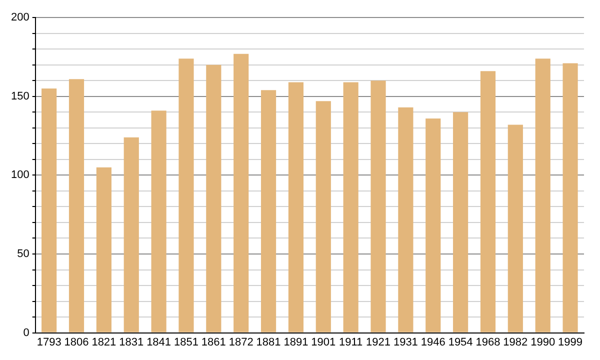 Image resolution: width=600 pixels, height=360 pixels. Describe the element at coordinates (405, 342) in the screenshot. I see `x-tick-label: 1931` at that location.